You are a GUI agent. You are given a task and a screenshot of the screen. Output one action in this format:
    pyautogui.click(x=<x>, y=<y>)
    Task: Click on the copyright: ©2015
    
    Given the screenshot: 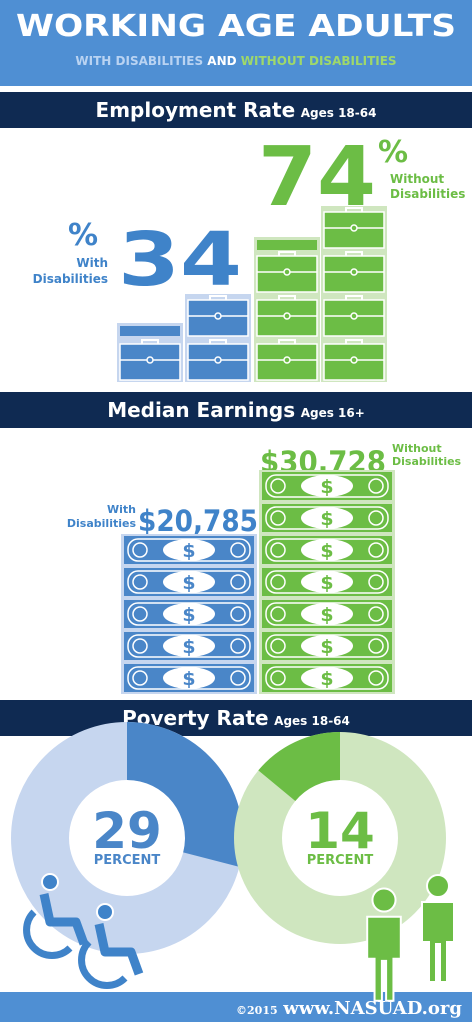 What is the action you would take?
    pyautogui.click(x=257, y=1010)
    